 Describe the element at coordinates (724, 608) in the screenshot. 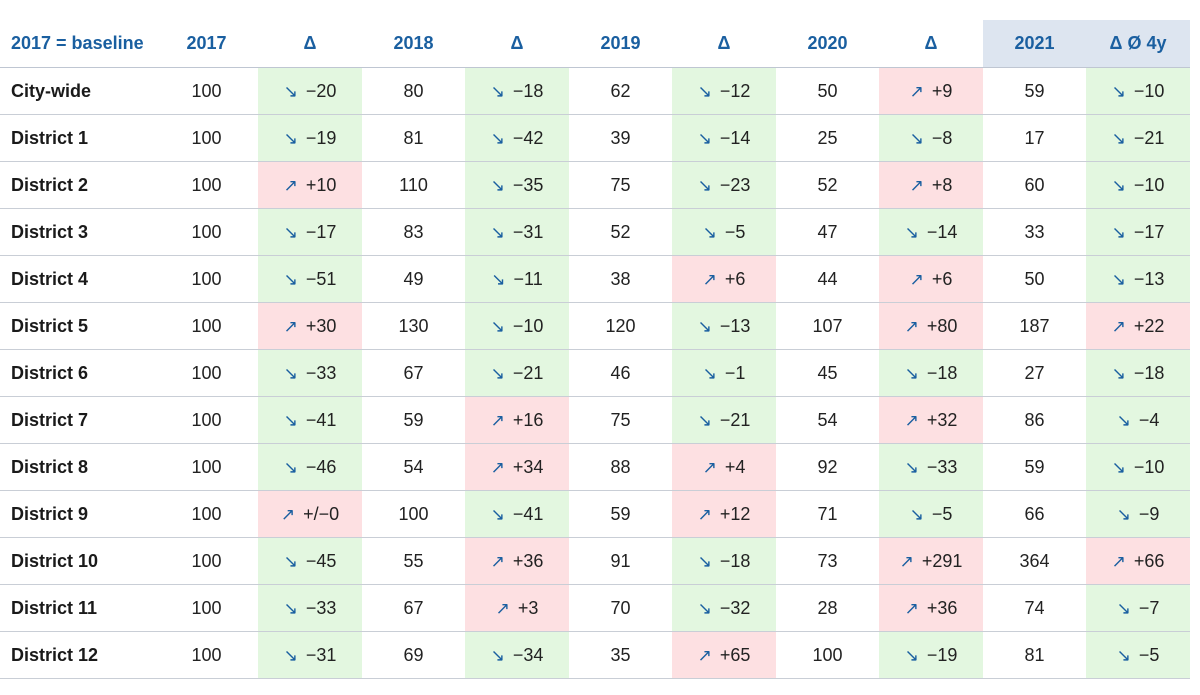

I see `delta-cell: ↘ −32` at that location.